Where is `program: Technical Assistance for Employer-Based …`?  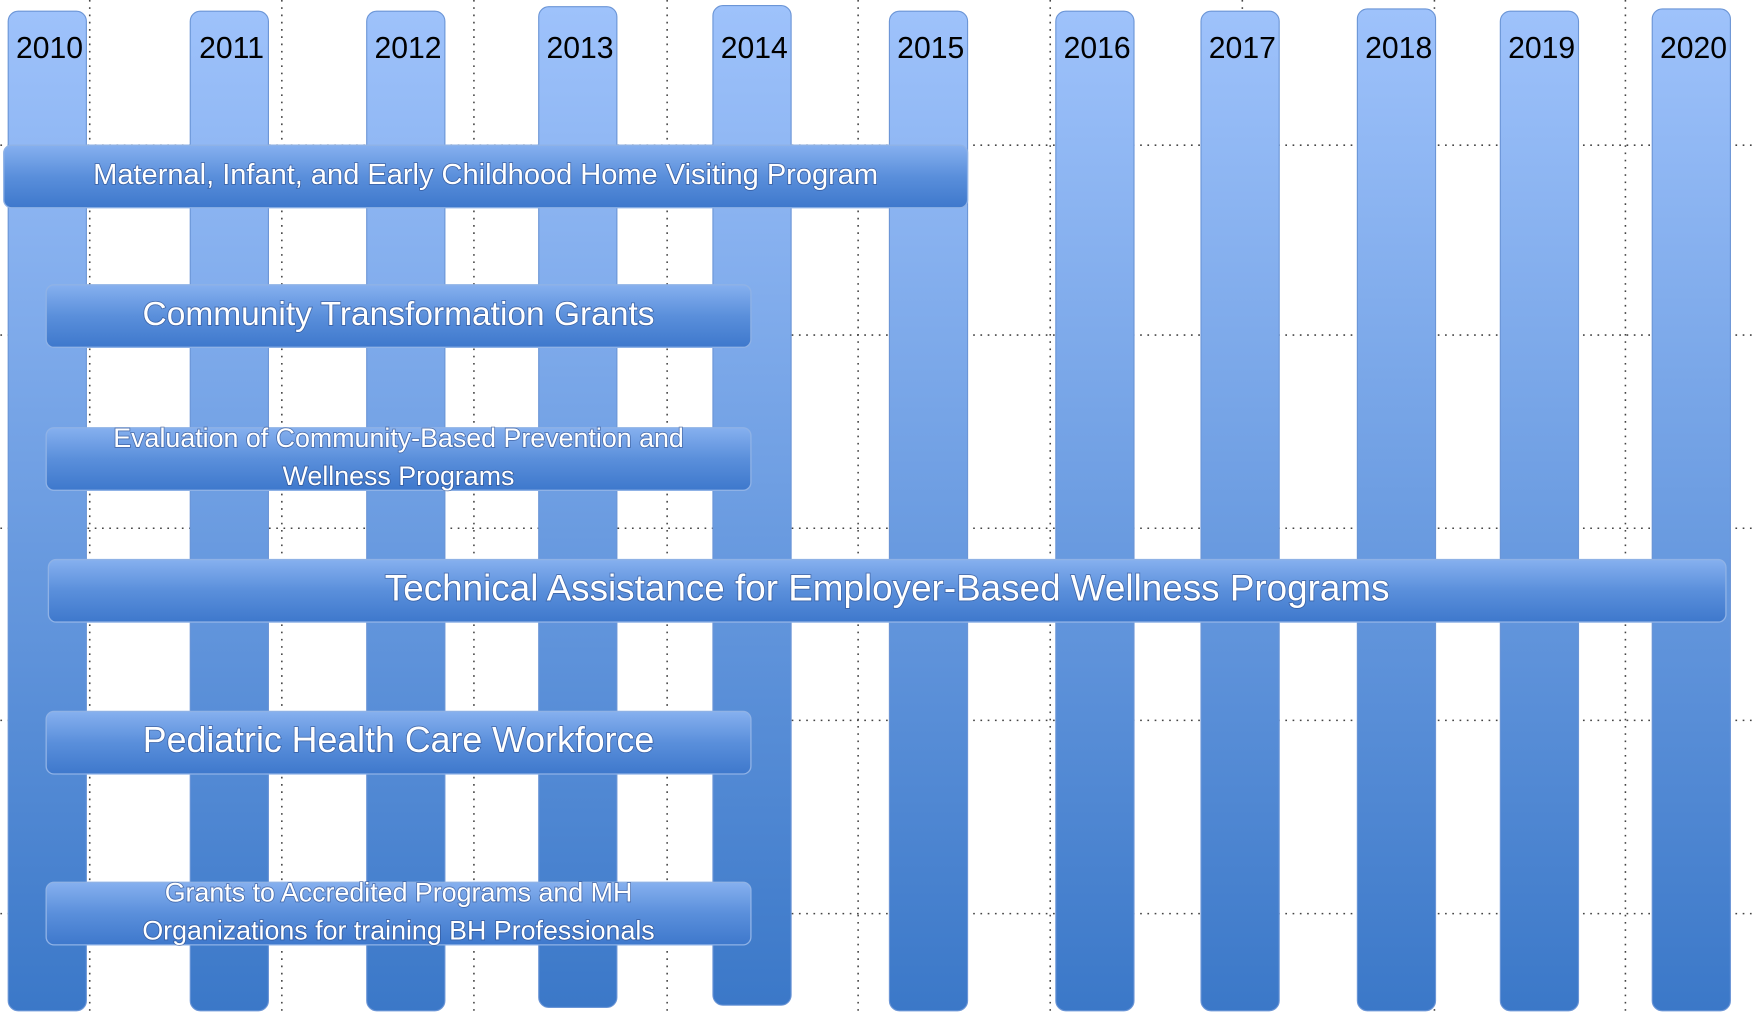
program: Technical Assistance for Employer-Based … is located at coordinates (887, 590).